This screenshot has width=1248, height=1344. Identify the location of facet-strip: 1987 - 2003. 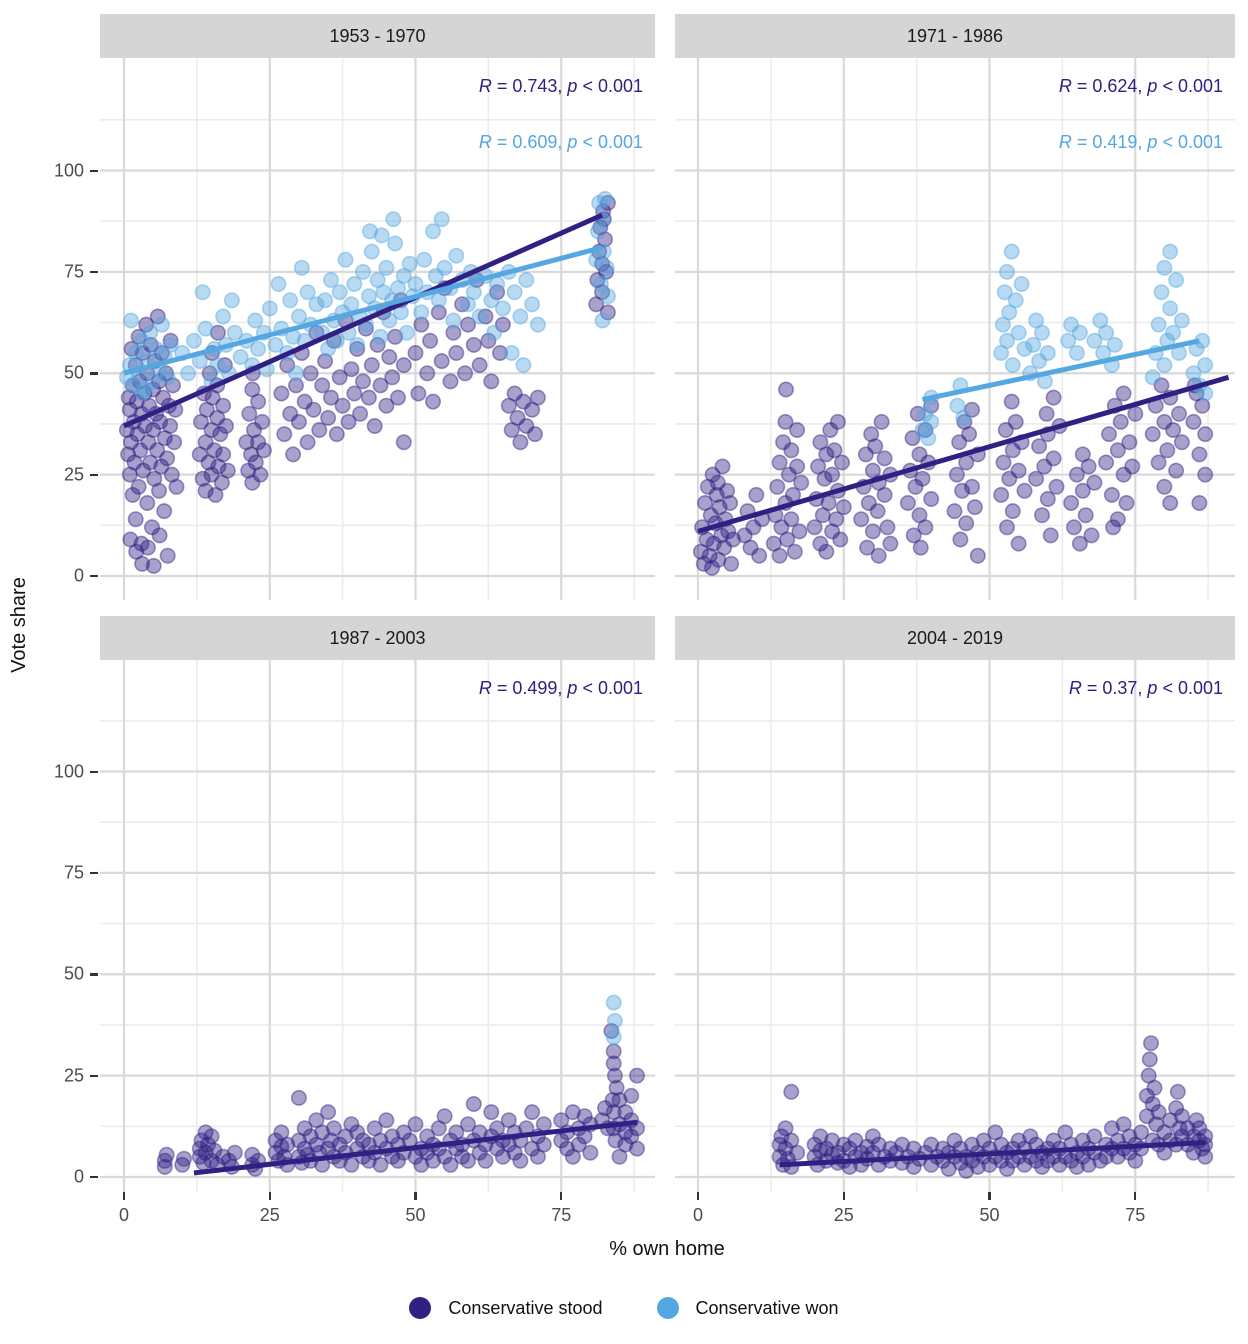
(377, 638).